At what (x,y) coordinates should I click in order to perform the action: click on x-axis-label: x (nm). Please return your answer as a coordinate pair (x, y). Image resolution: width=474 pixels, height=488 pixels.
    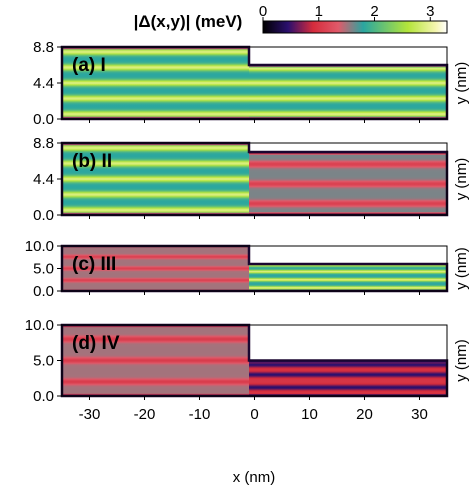
    Looking at the image, I should click on (254, 477).